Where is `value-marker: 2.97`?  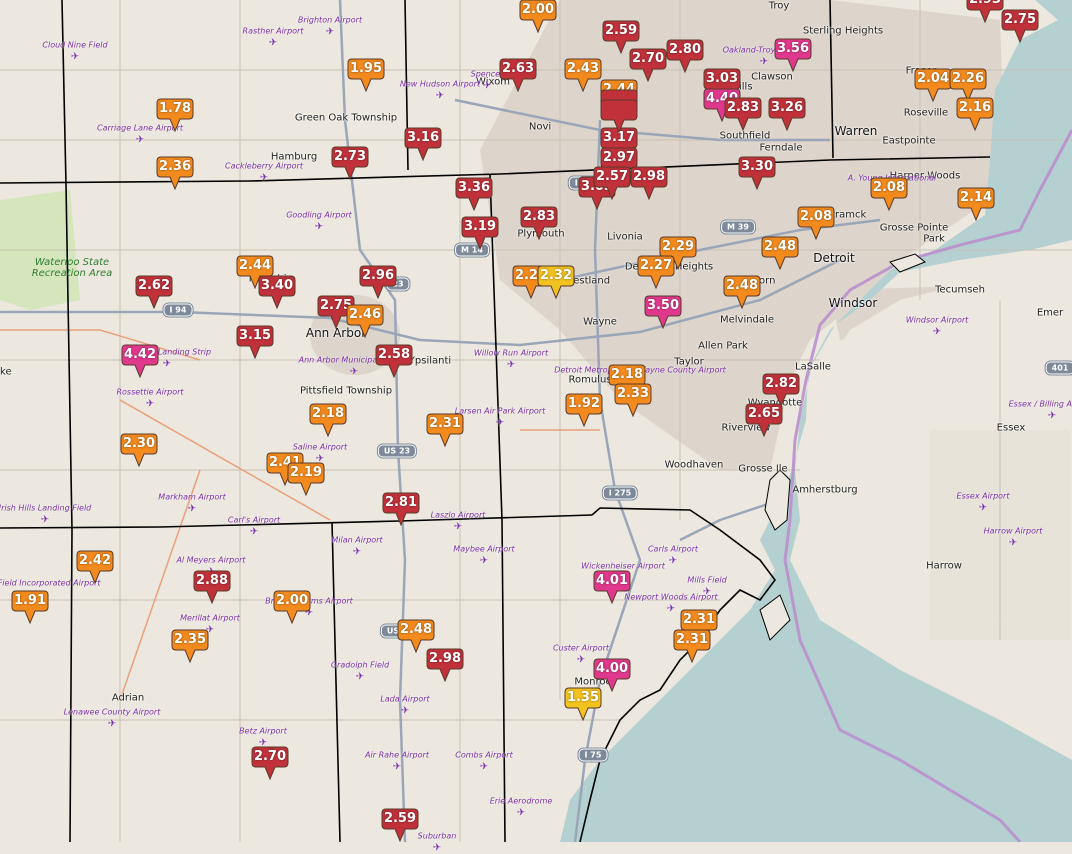 value-marker: 2.97 is located at coordinates (619, 164).